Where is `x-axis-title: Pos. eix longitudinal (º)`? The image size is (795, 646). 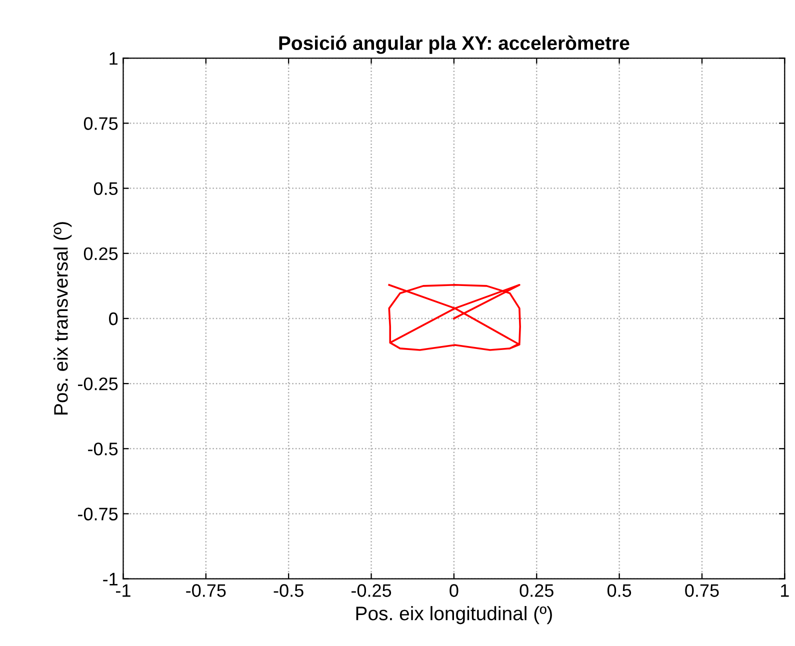
x-axis-title: Pos. eix longitudinal (º) is located at coordinates (454, 615).